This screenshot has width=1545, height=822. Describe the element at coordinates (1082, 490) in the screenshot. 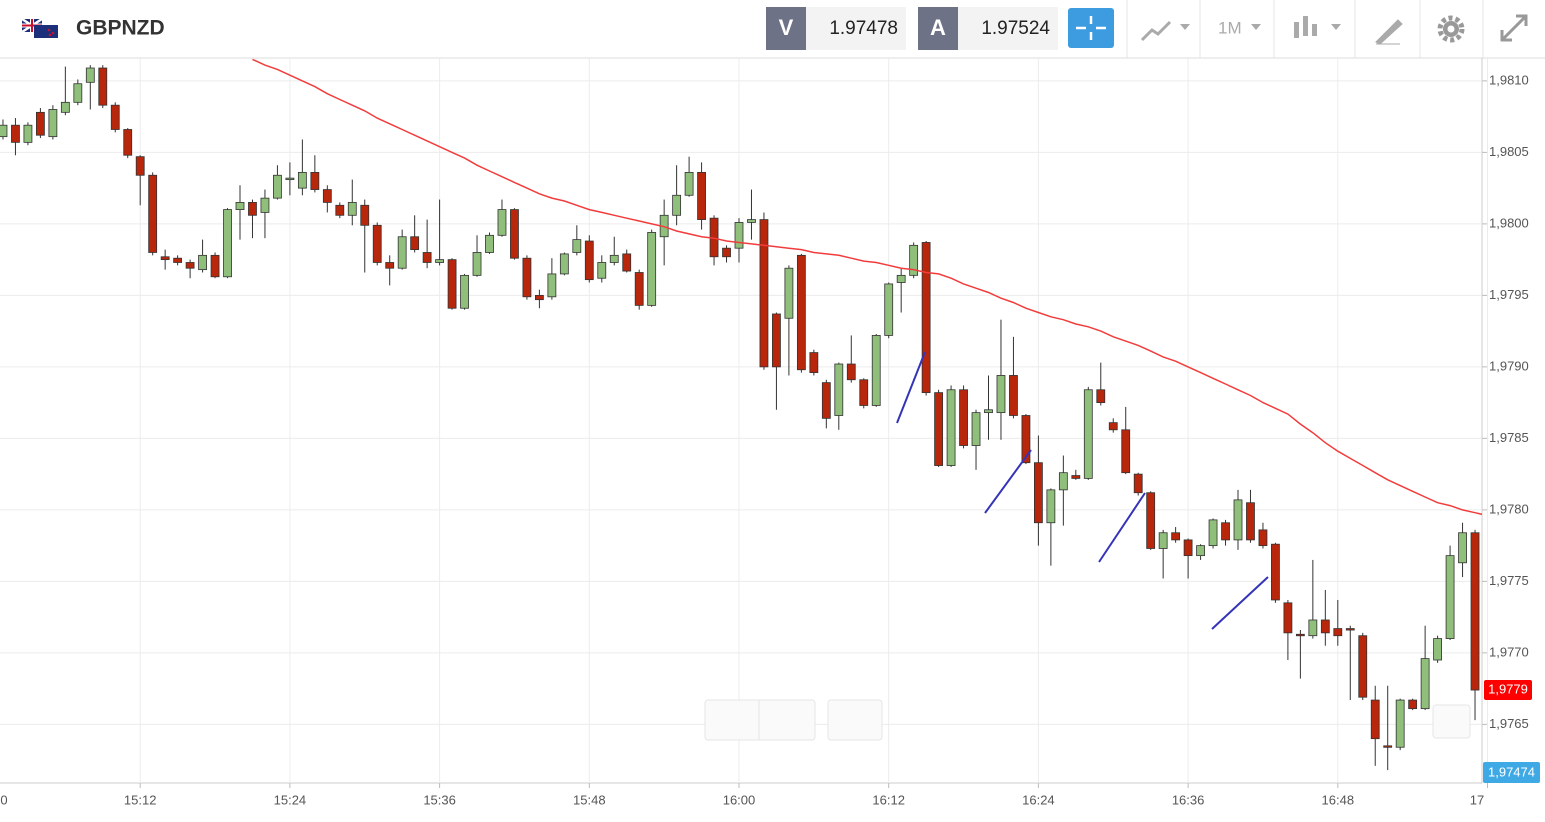

I see `drawn-trend-lines` at that location.